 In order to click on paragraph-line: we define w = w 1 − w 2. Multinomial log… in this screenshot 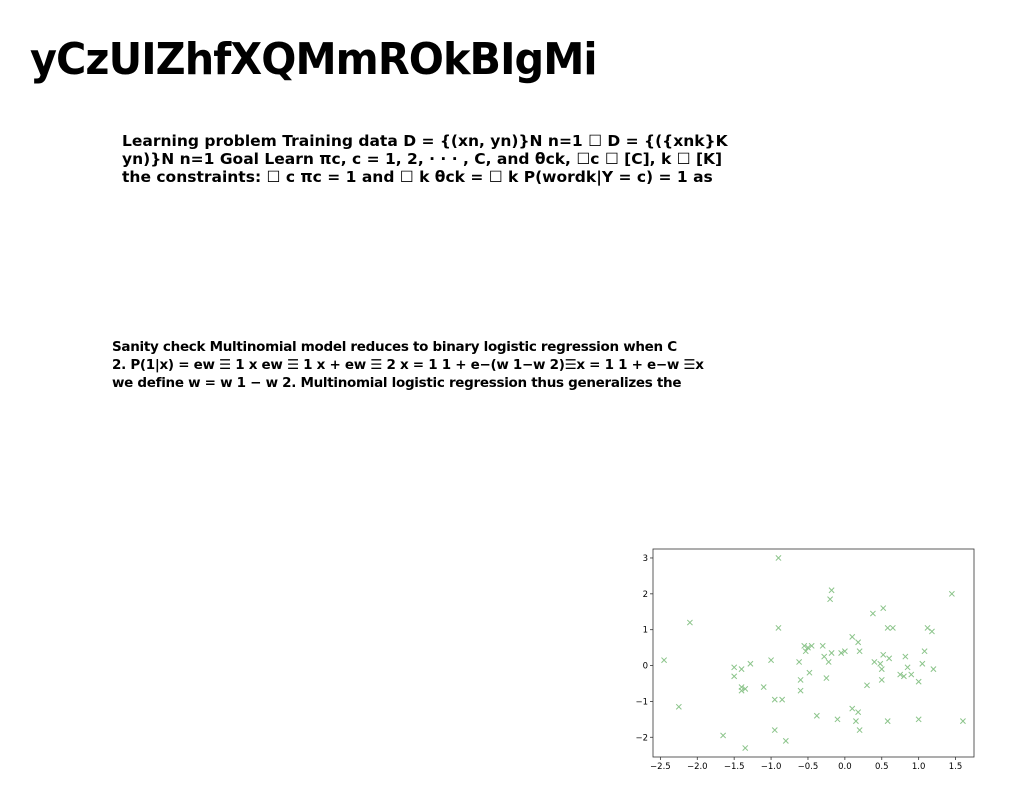, I will do `click(397, 383)`.